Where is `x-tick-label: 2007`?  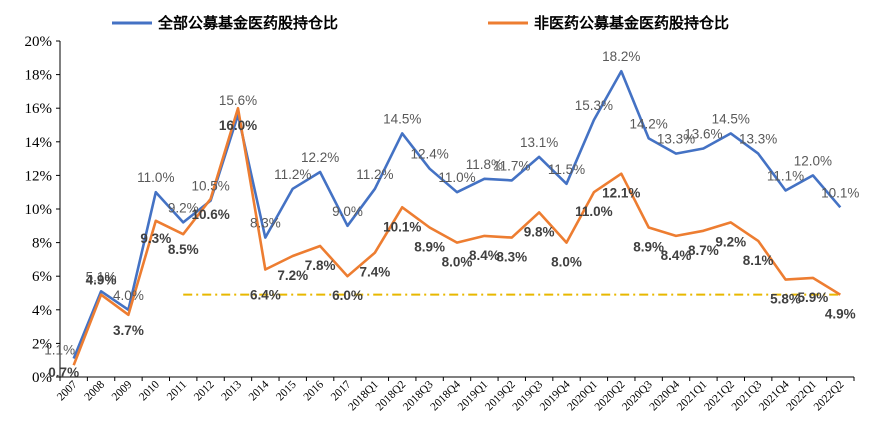 x-tick-label: 2007 is located at coordinates (67, 390).